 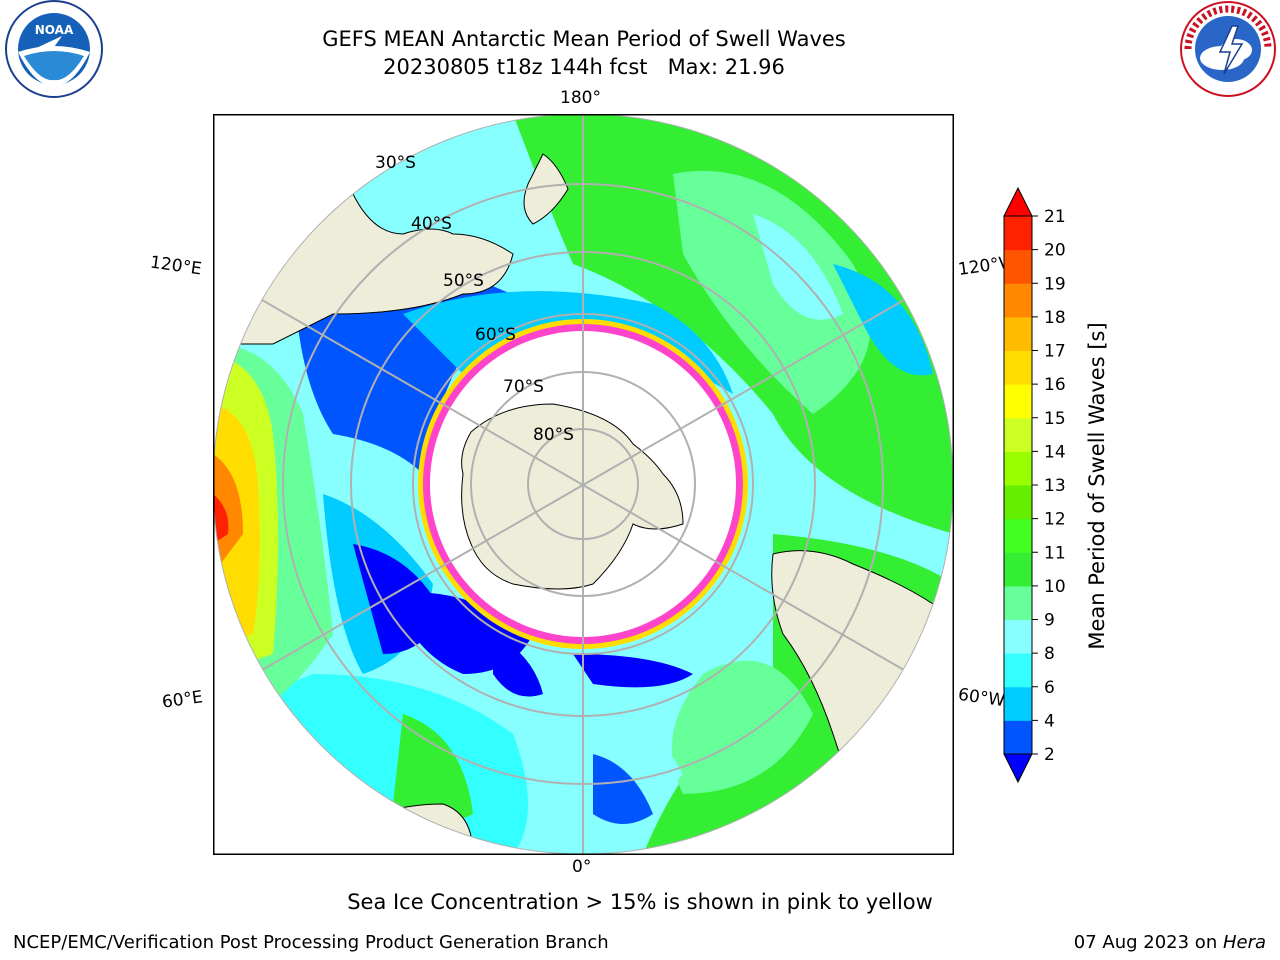 What do you see at coordinates (1055, 385) in the screenshot?
I see `colorbar-tick-label: 16` at bounding box center [1055, 385].